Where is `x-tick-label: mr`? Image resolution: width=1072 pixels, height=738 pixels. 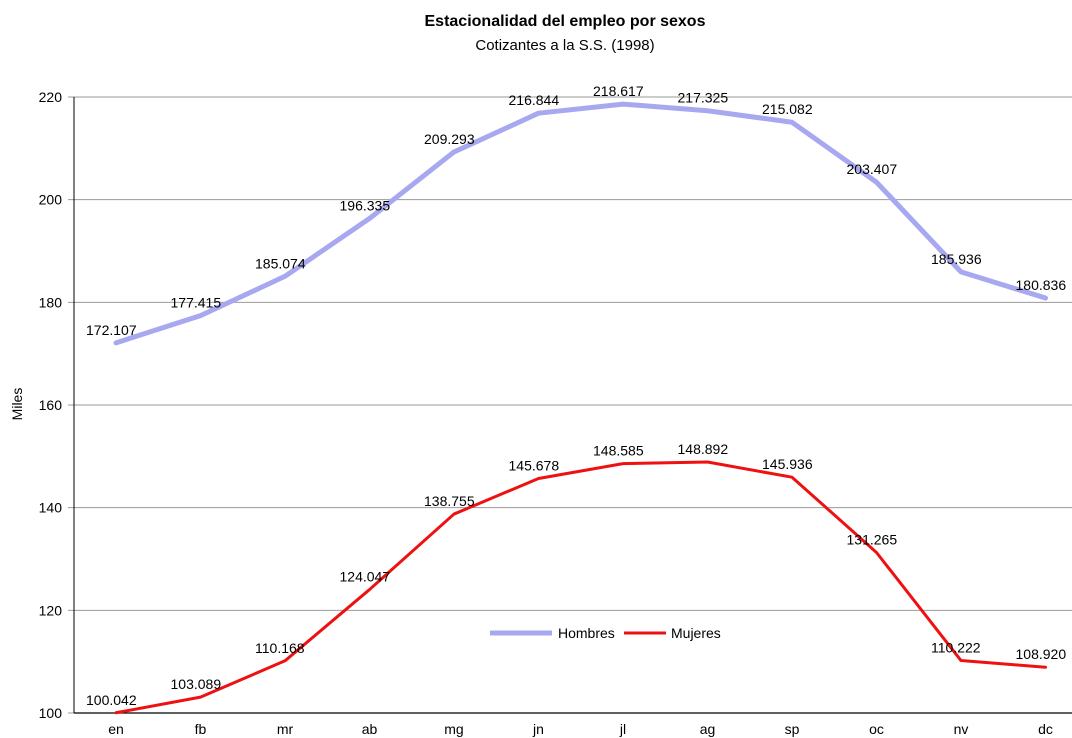
x-tick-label: mr is located at coordinates (285, 729).